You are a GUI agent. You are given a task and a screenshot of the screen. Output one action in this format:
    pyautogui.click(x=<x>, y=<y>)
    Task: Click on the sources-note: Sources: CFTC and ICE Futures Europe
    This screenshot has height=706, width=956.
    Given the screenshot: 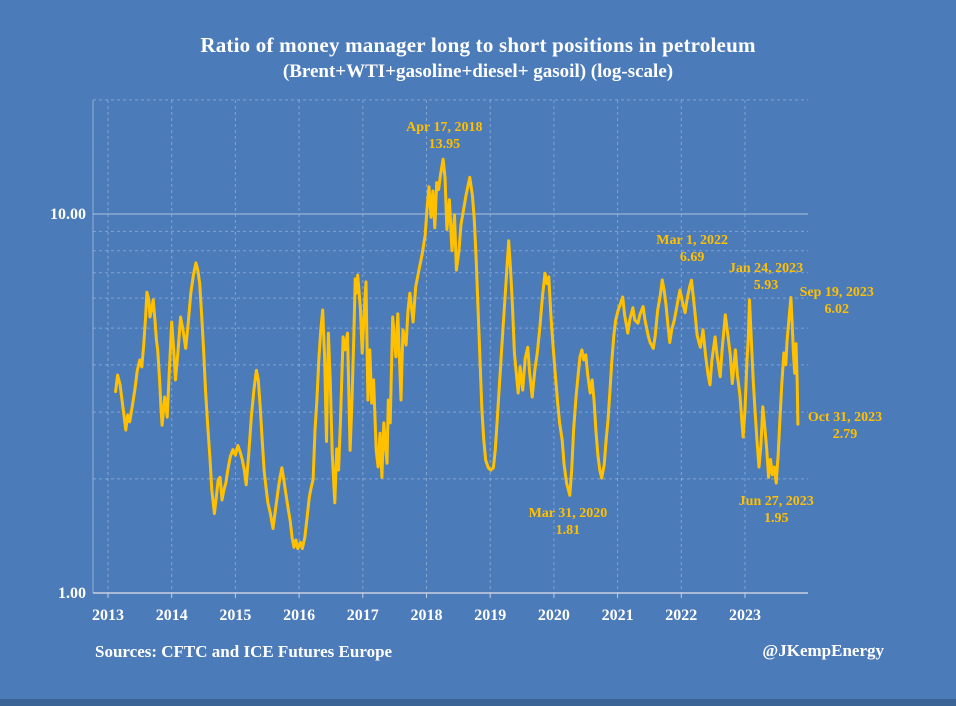 What is the action you would take?
    pyautogui.click(x=244, y=651)
    